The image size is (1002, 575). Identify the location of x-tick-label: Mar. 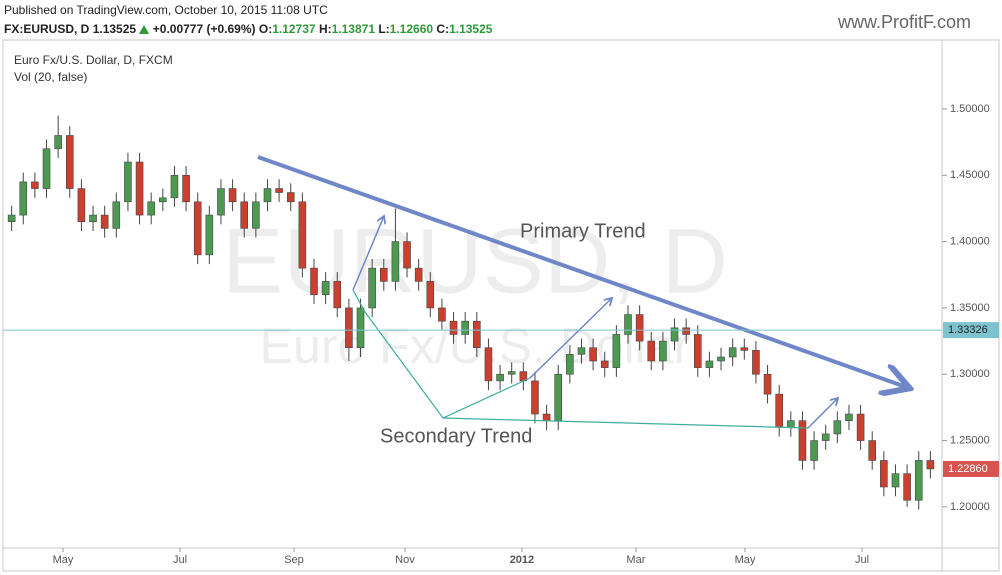
(635, 560).